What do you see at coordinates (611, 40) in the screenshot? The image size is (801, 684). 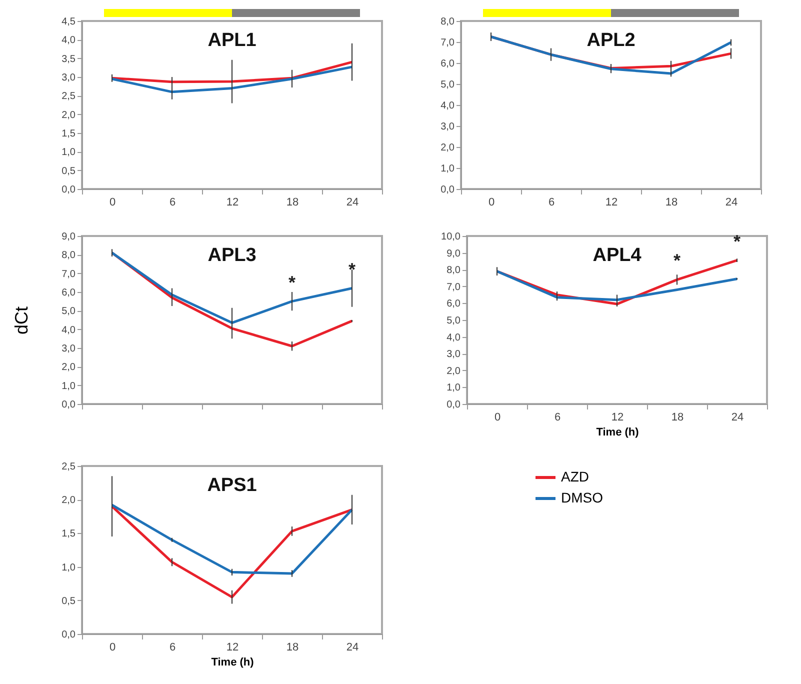 I see `chart-title: APL2` at bounding box center [611, 40].